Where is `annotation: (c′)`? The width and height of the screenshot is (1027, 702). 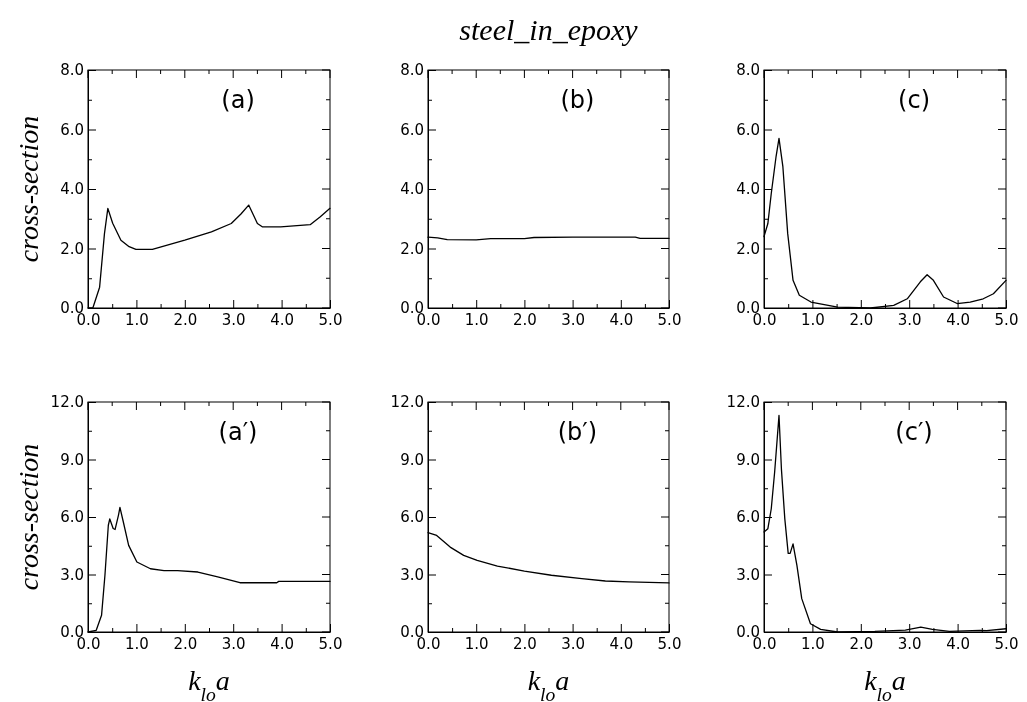
annotation: (c′) is located at coordinates (914, 432).